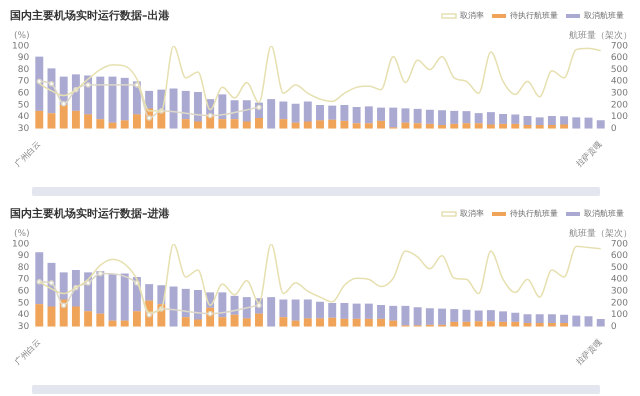 The image size is (640, 396). I want to click on chart-title: 国内主要机场实时运行数据–进港, so click(90, 213).